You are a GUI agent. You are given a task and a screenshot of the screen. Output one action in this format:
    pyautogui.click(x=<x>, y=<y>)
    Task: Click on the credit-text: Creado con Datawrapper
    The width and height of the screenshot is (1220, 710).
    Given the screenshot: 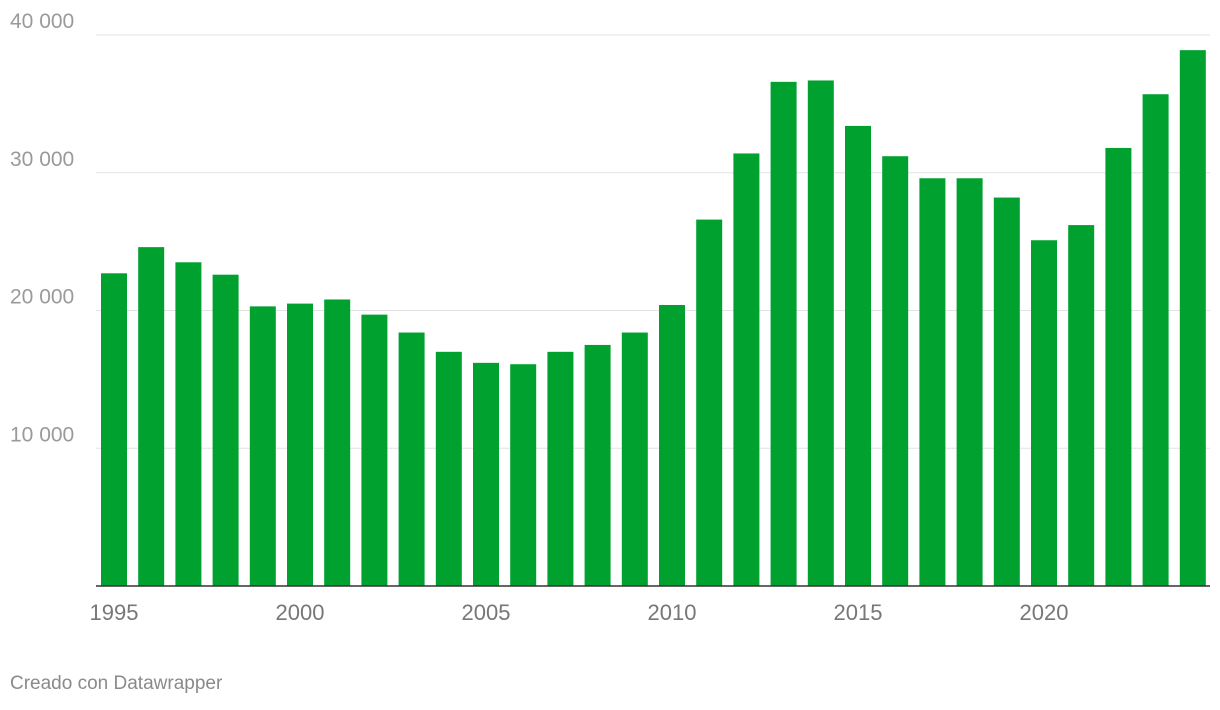 What is the action you would take?
    pyautogui.click(x=116, y=683)
    